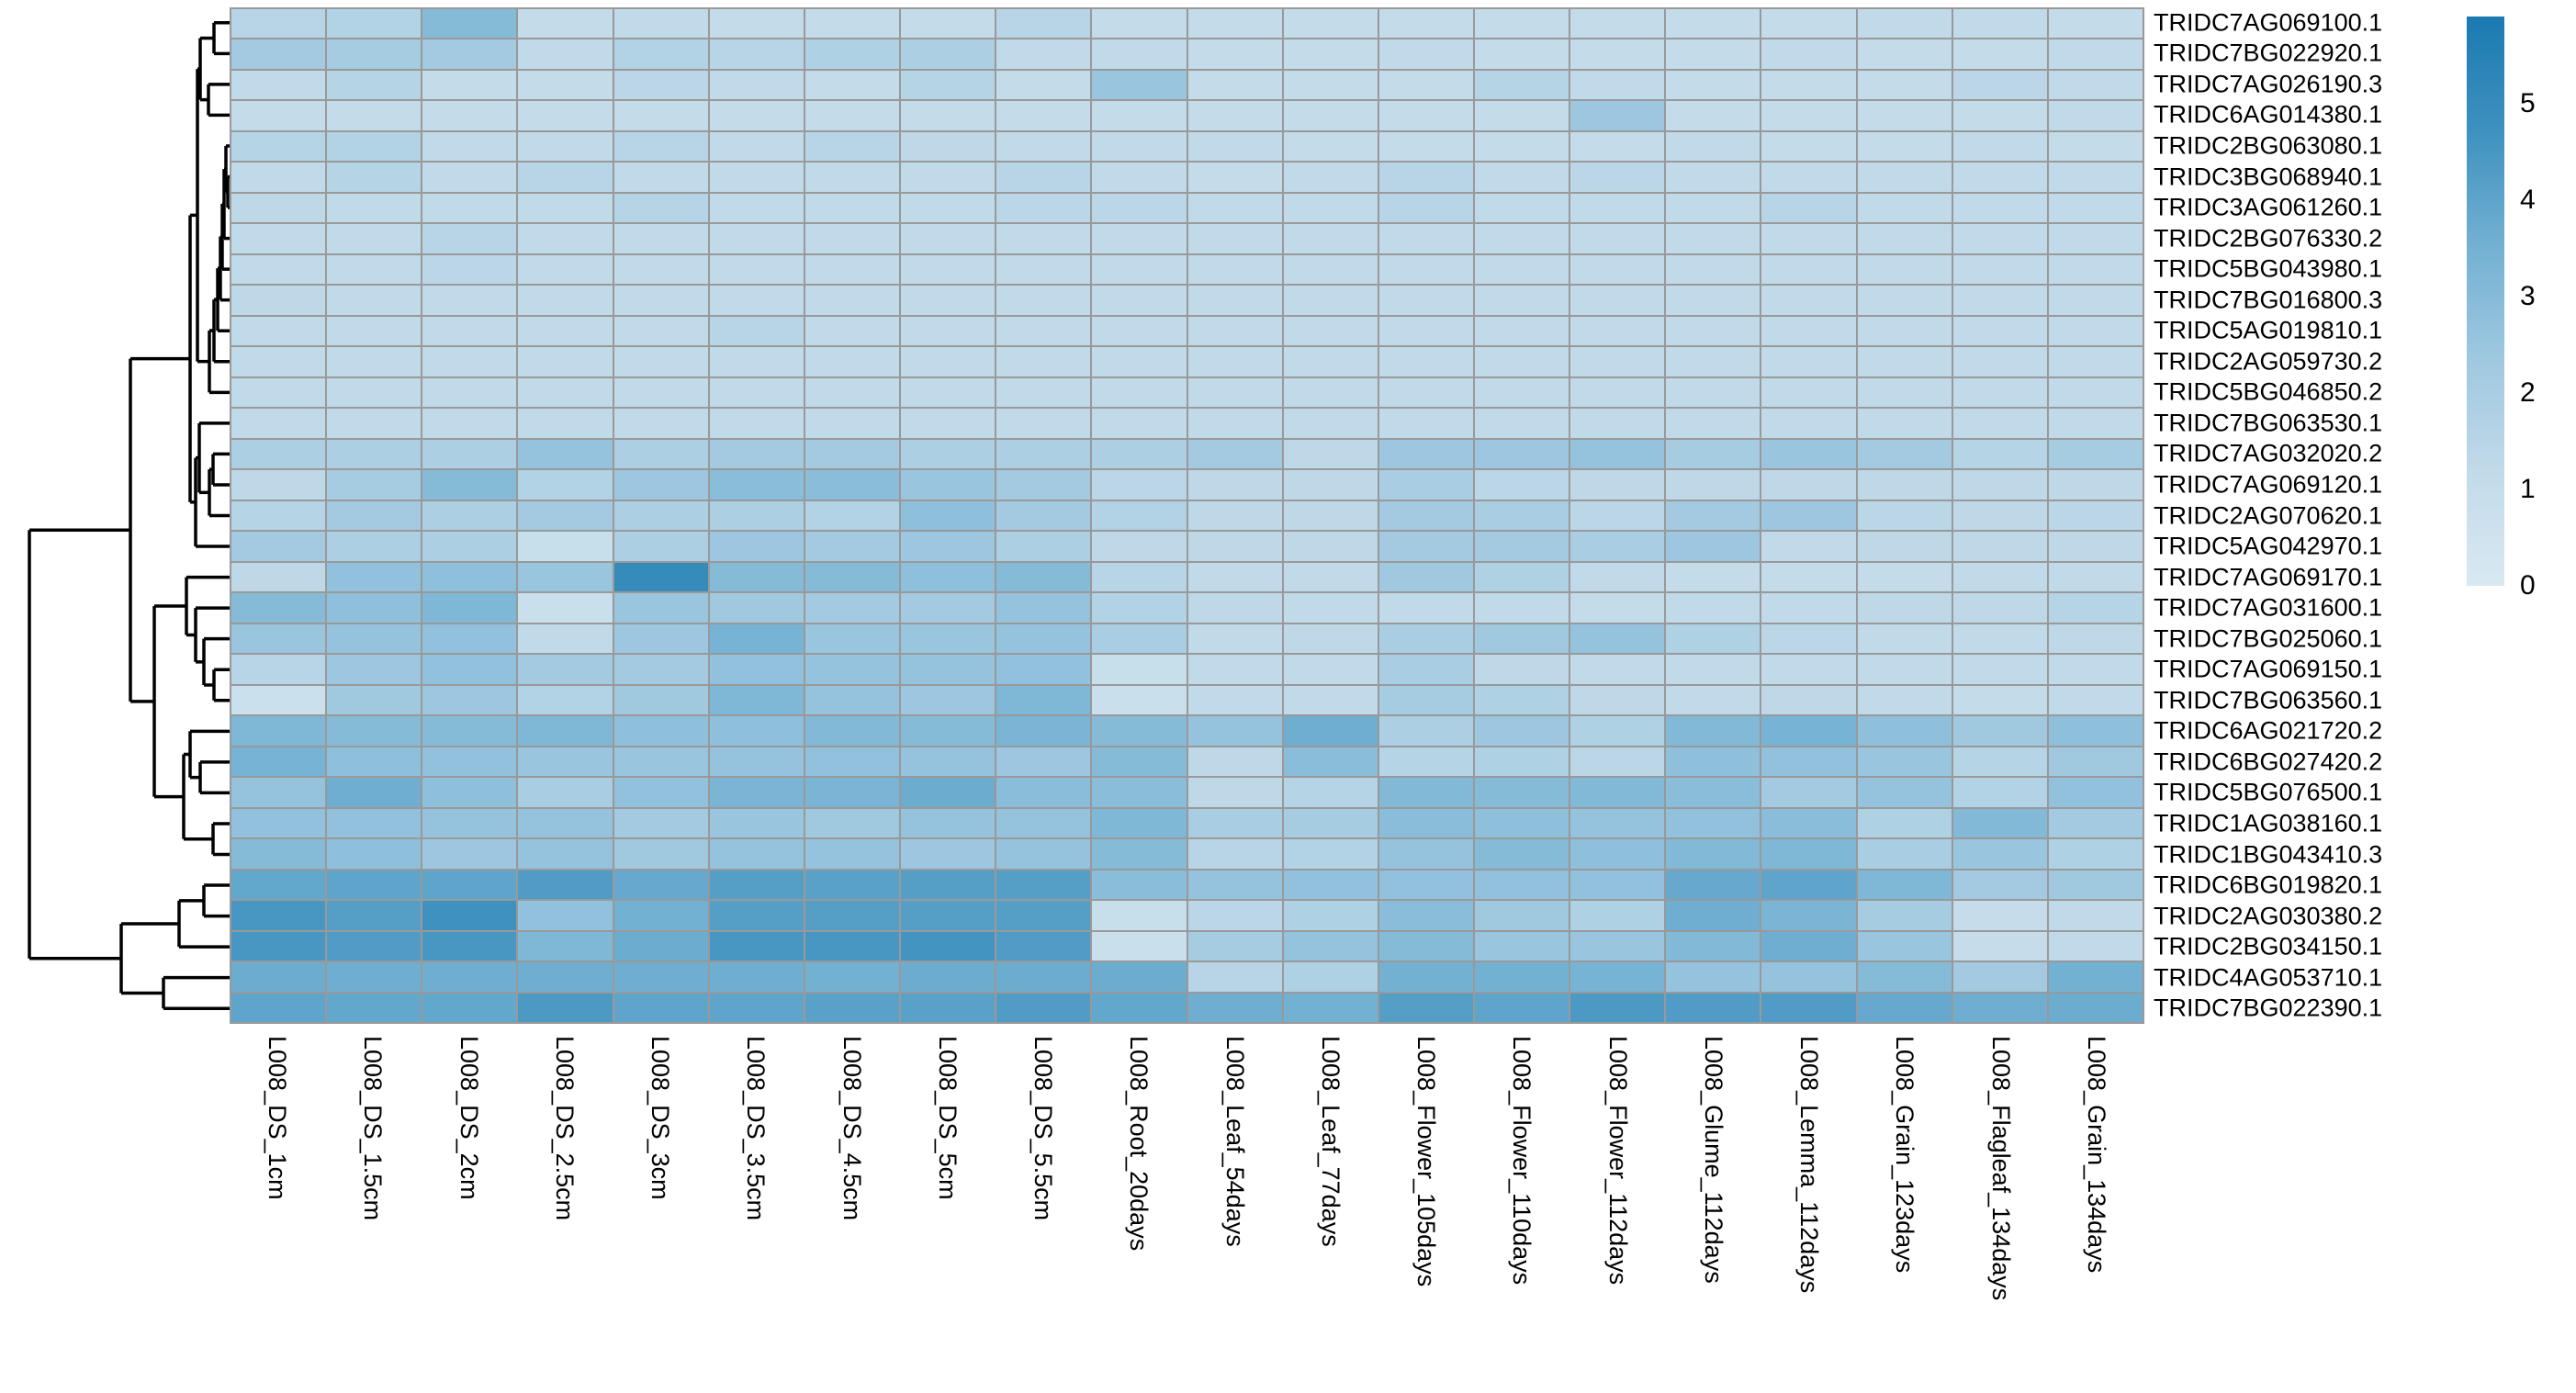 This screenshot has height=1393, width=2576. What do you see at coordinates (2000, 1168) in the screenshot?
I see `column-label: L008_Flagleaf_134days` at bounding box center [2000, 1168].